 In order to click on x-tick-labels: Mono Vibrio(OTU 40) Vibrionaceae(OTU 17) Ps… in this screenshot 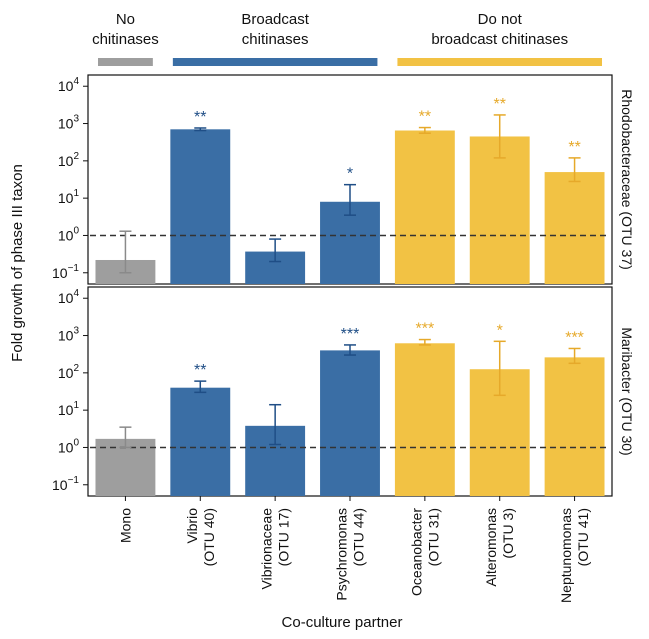, I will do `click(354, 549)`.